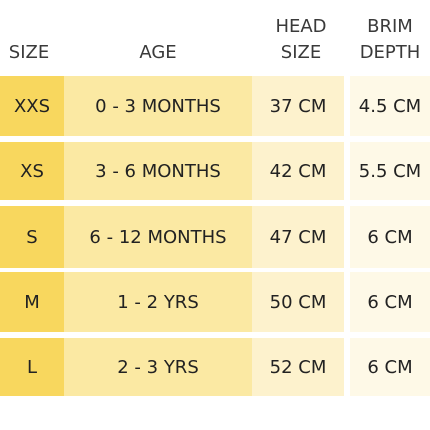  Describe the element at coordinates (390, 171) in the screenshot. I see `brim-depth-cell: 5.5 CM` at that location.